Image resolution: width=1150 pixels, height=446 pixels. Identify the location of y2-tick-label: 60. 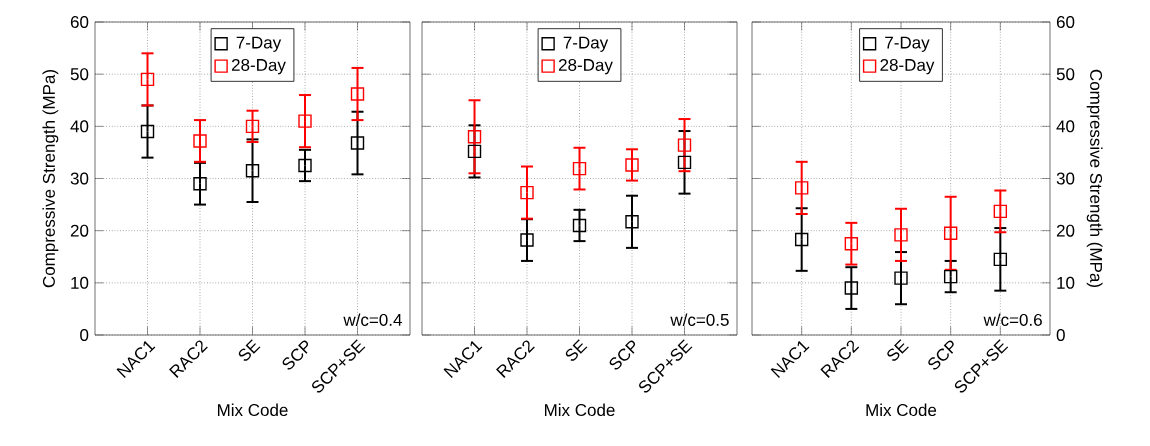
(1065, 22).